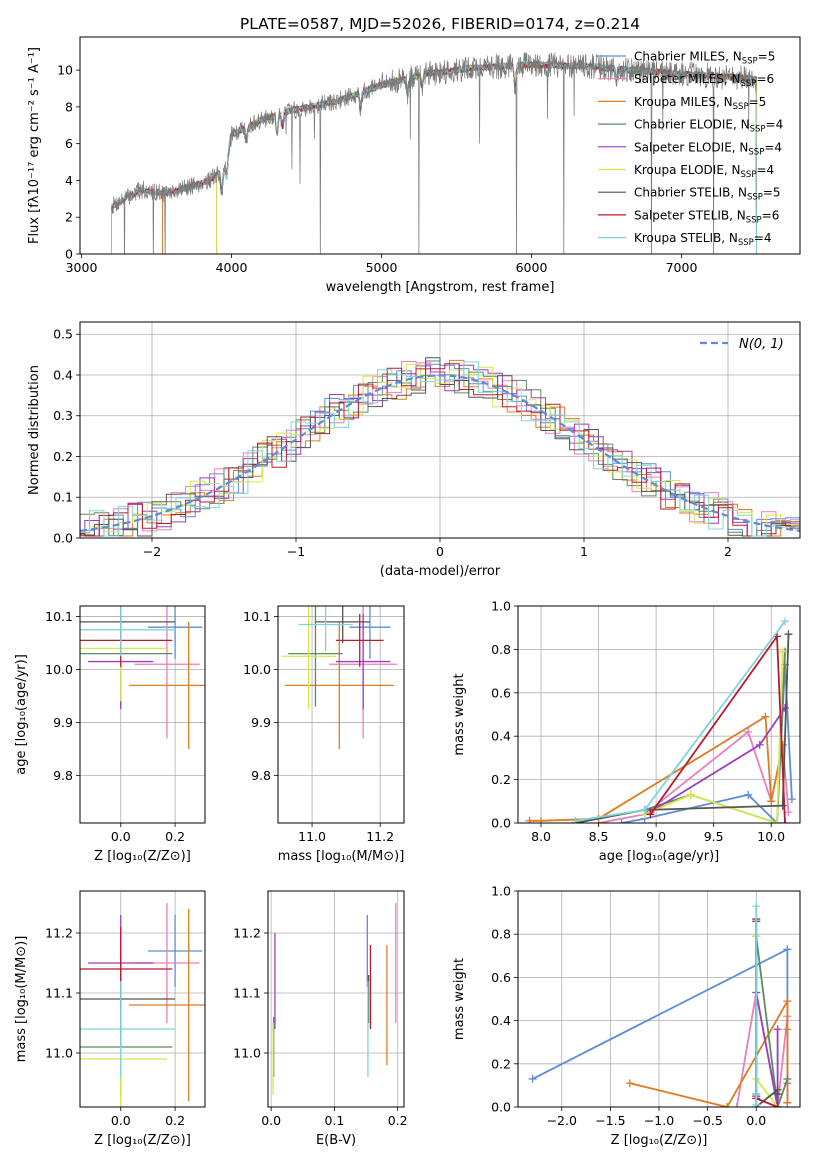 The height and width of the screenshot is (1170, 819). Describe the element at coordinates (660, 1004) in the screenshot. I see `plot-area-weight_vs_z` at that location.